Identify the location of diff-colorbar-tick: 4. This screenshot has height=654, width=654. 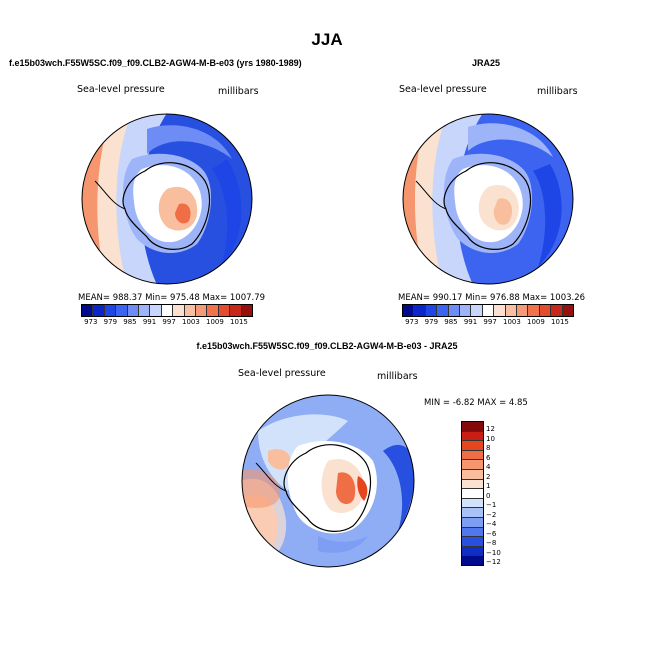
(488, 467).